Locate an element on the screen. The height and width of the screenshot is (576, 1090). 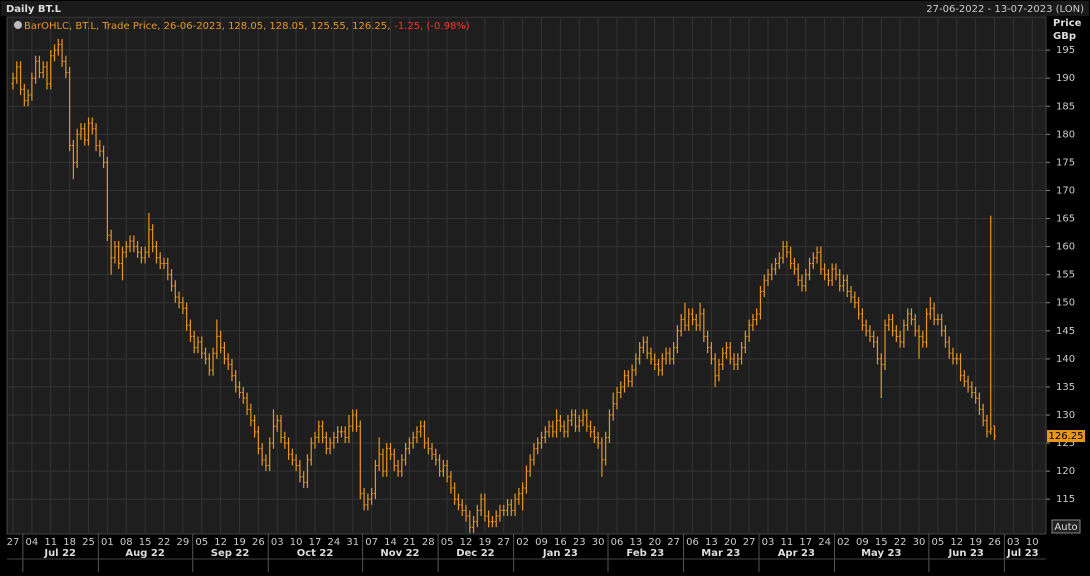
month-label: Jul 22 is located at coordinates (59, 553).